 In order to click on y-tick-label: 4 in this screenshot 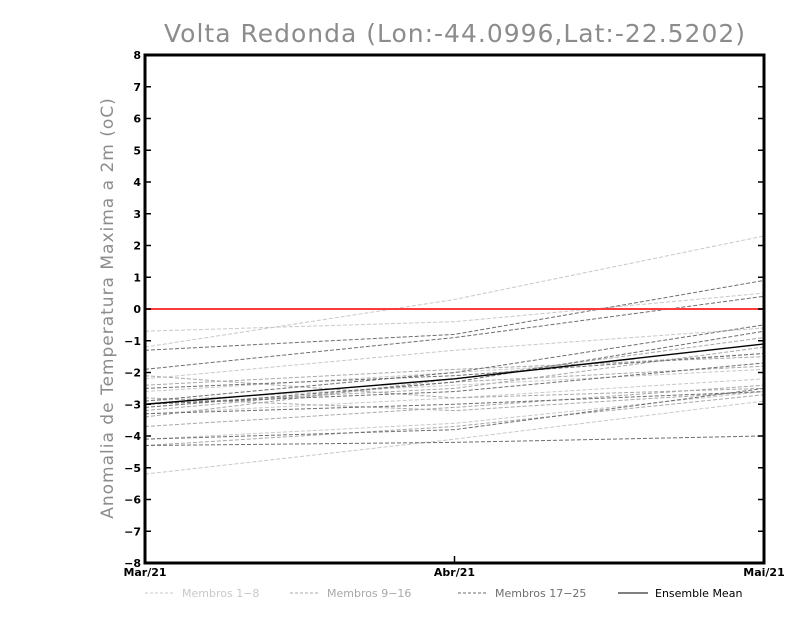, I will do `click(137, 182)`.